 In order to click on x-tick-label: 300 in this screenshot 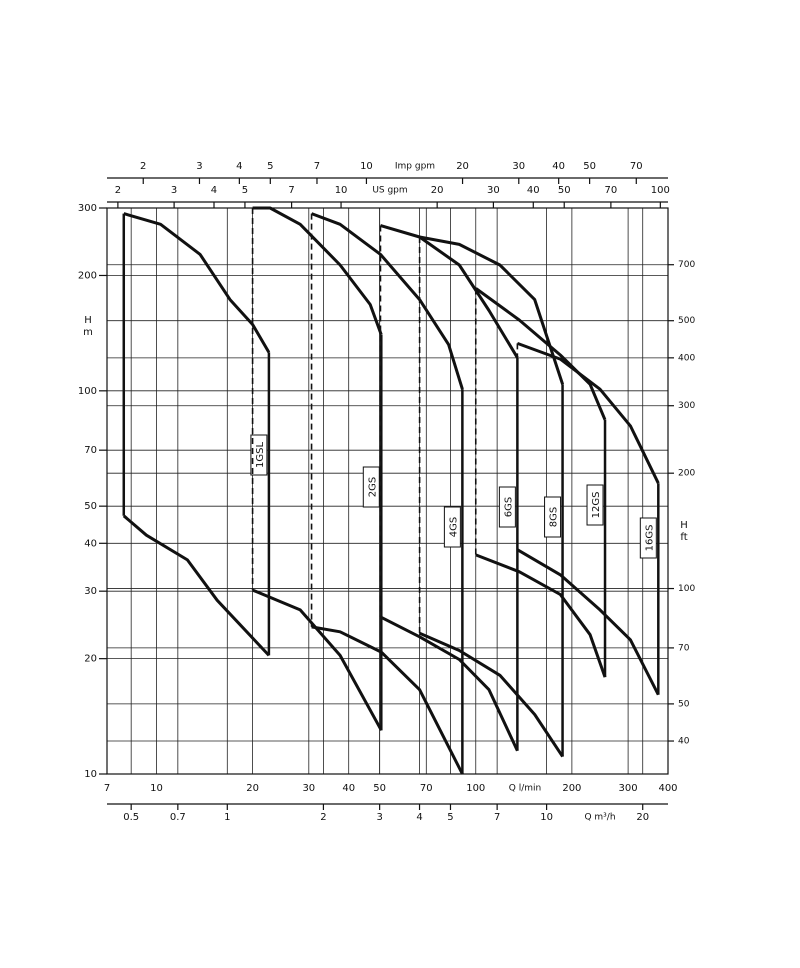, I will do `click(628, 788)`.